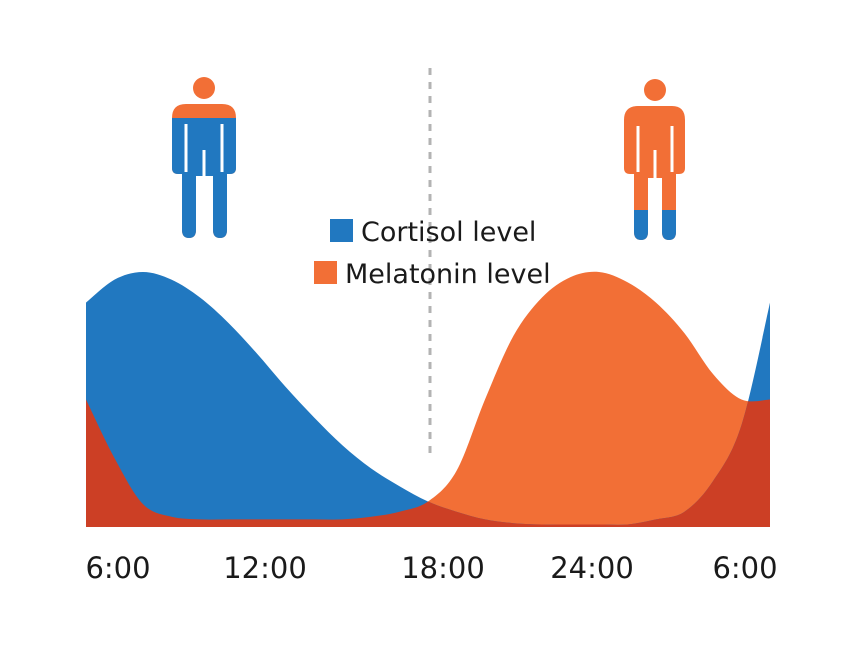 This screenshot has height=646, width=862. What do you see at coordinates (654, 159) in the screenshot?
I see `person-icon-sleepy` at bounding box center [654, 159].